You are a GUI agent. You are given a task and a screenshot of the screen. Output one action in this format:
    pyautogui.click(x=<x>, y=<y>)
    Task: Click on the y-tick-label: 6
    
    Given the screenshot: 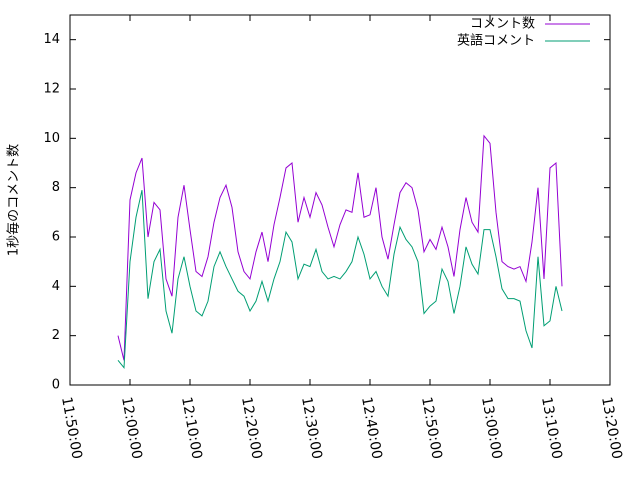 What is the action you would take?
    pyautogui.click(x=56, y=237)
    